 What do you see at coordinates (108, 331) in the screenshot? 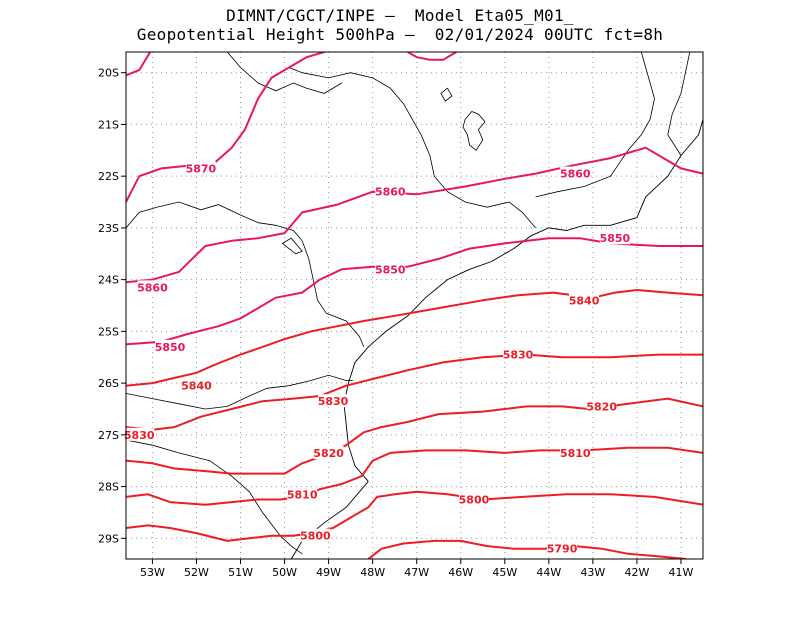
I see `lat-tick-label: 25S` at bounding box center [108, 331].